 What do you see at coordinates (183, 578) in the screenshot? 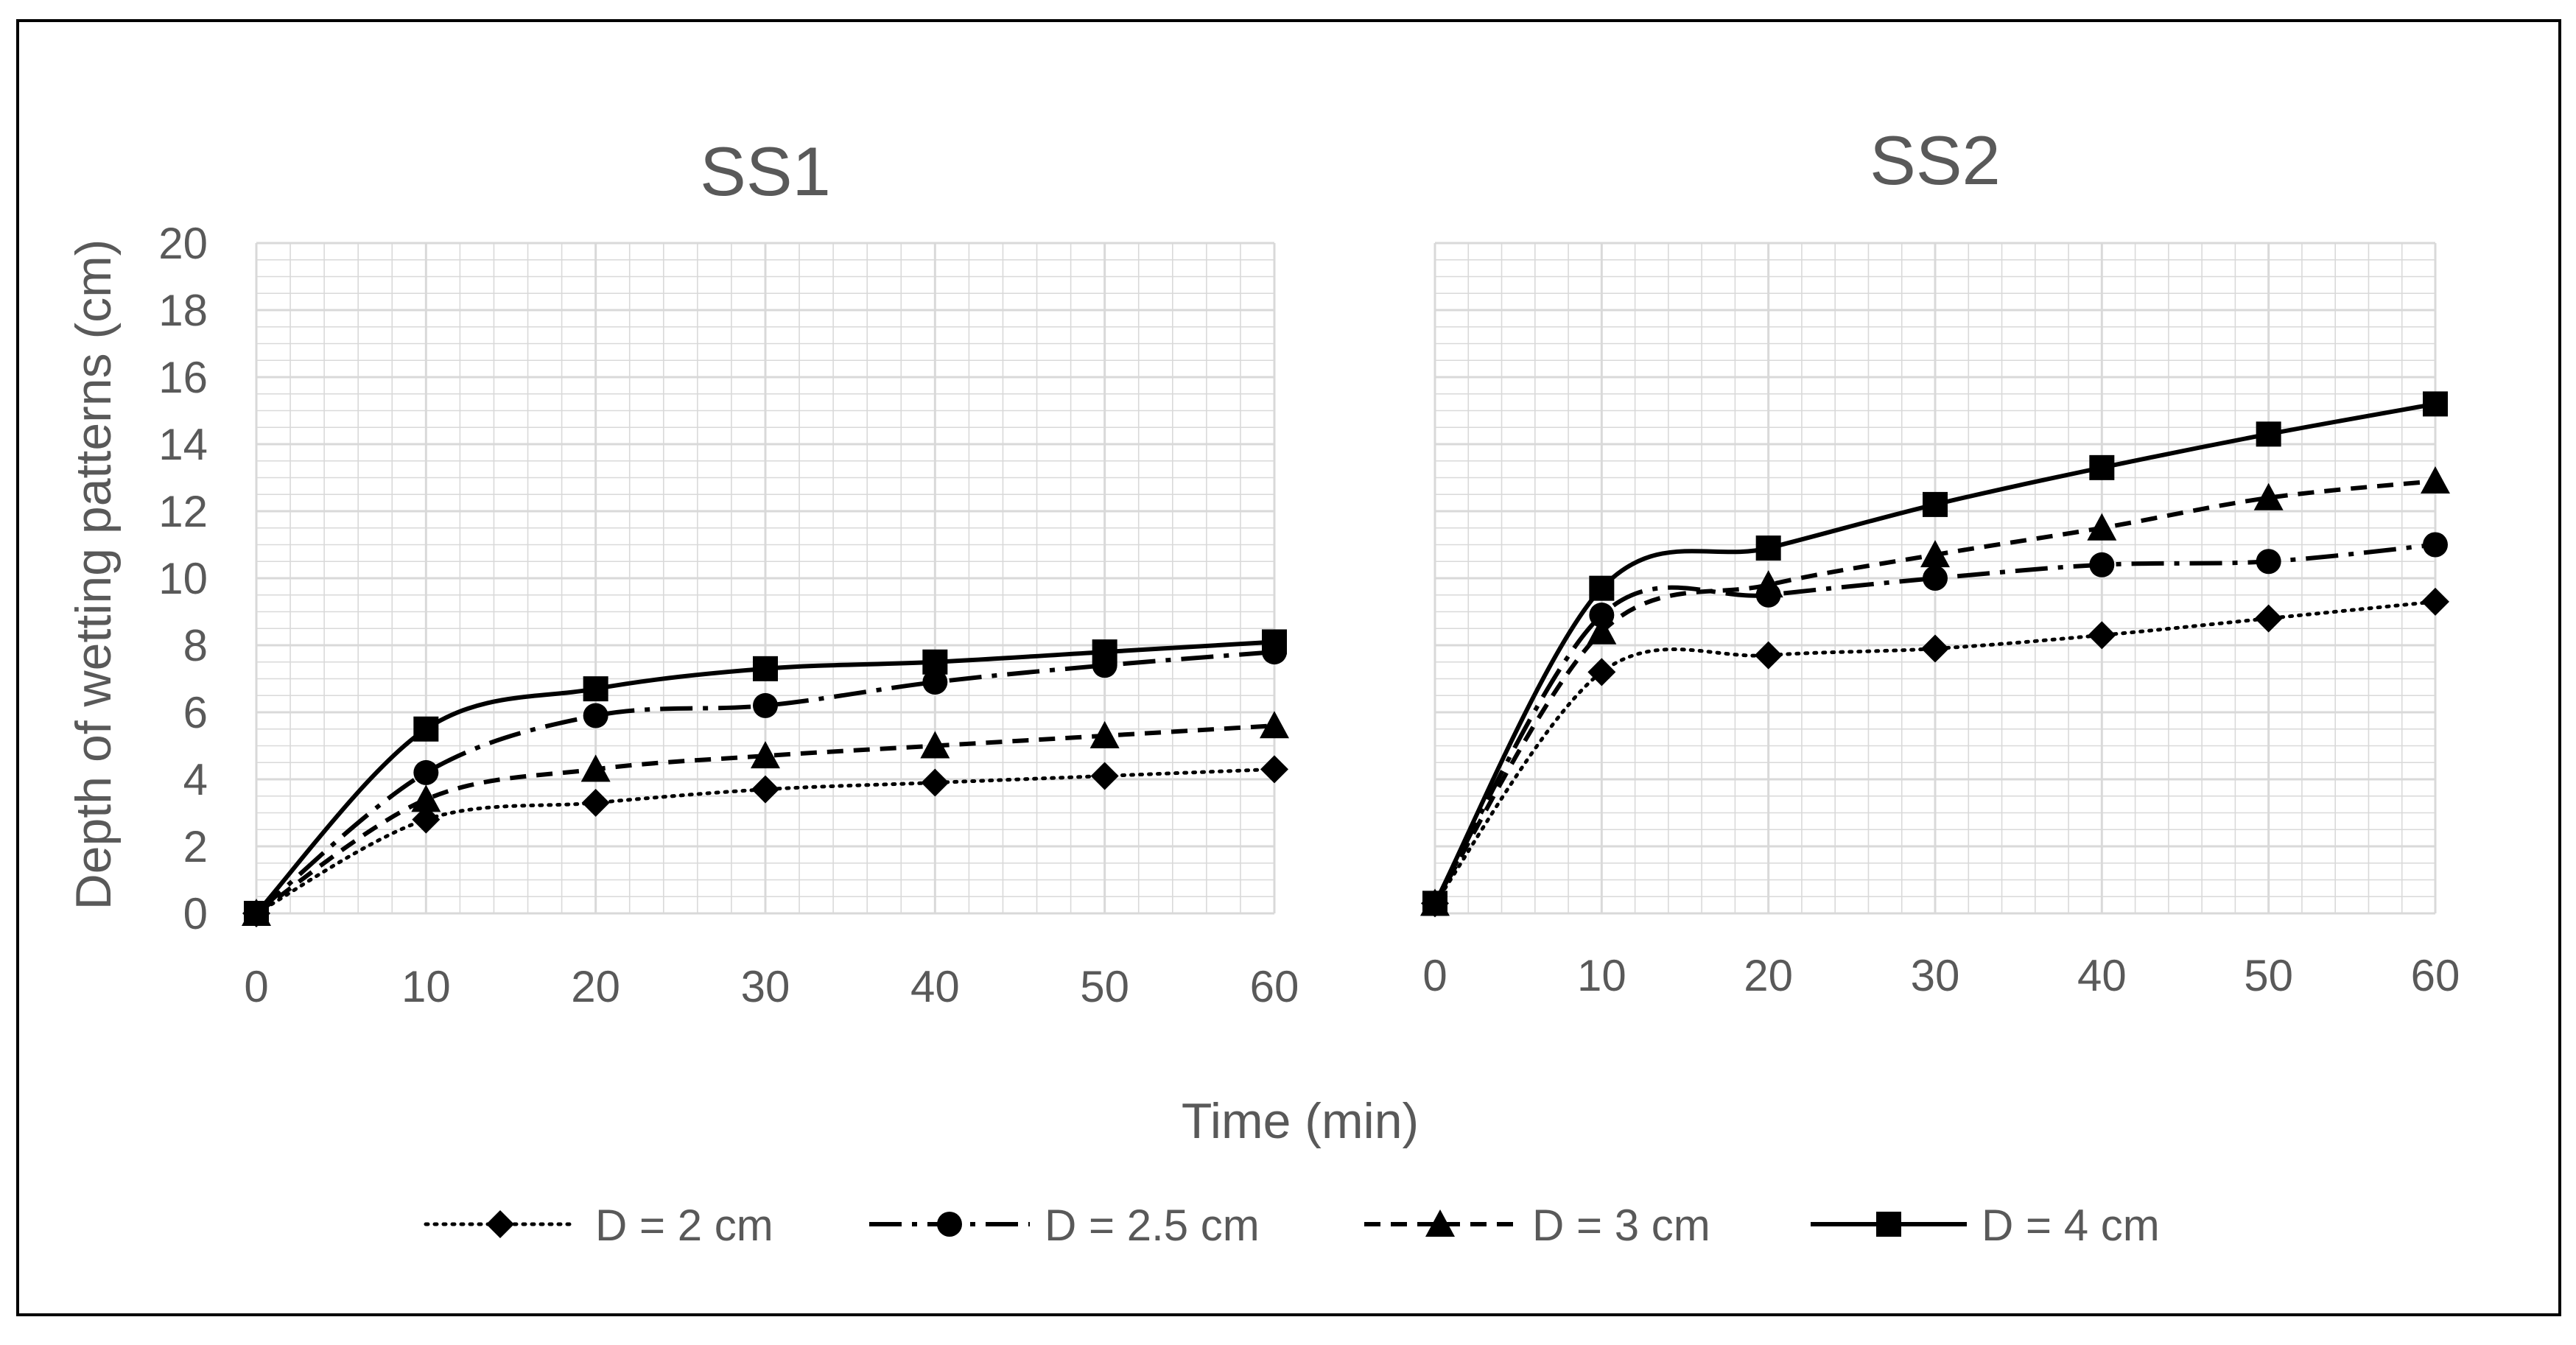
I see `y-tick-label: 10` at bounding box center [183, 578].